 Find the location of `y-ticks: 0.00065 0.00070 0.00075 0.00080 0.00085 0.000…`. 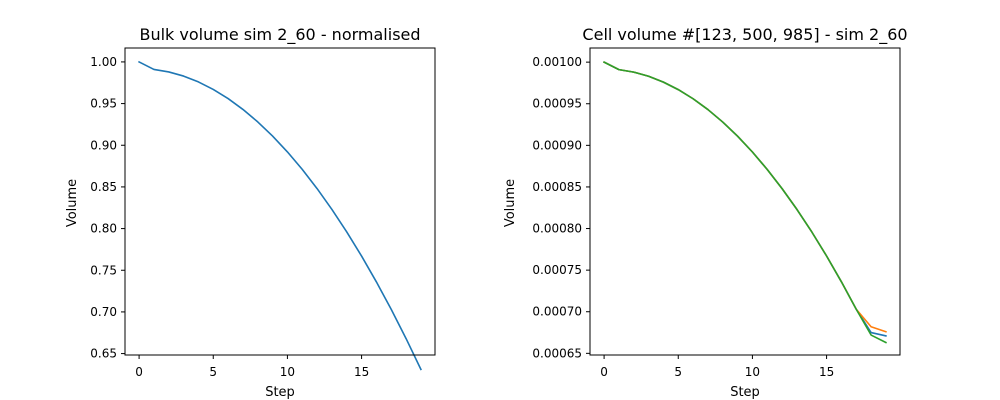

y-ticks: 0.00065 0.00070 0.00075 0.00080 0.00085 0.000… is located at coordinates (561, 207).